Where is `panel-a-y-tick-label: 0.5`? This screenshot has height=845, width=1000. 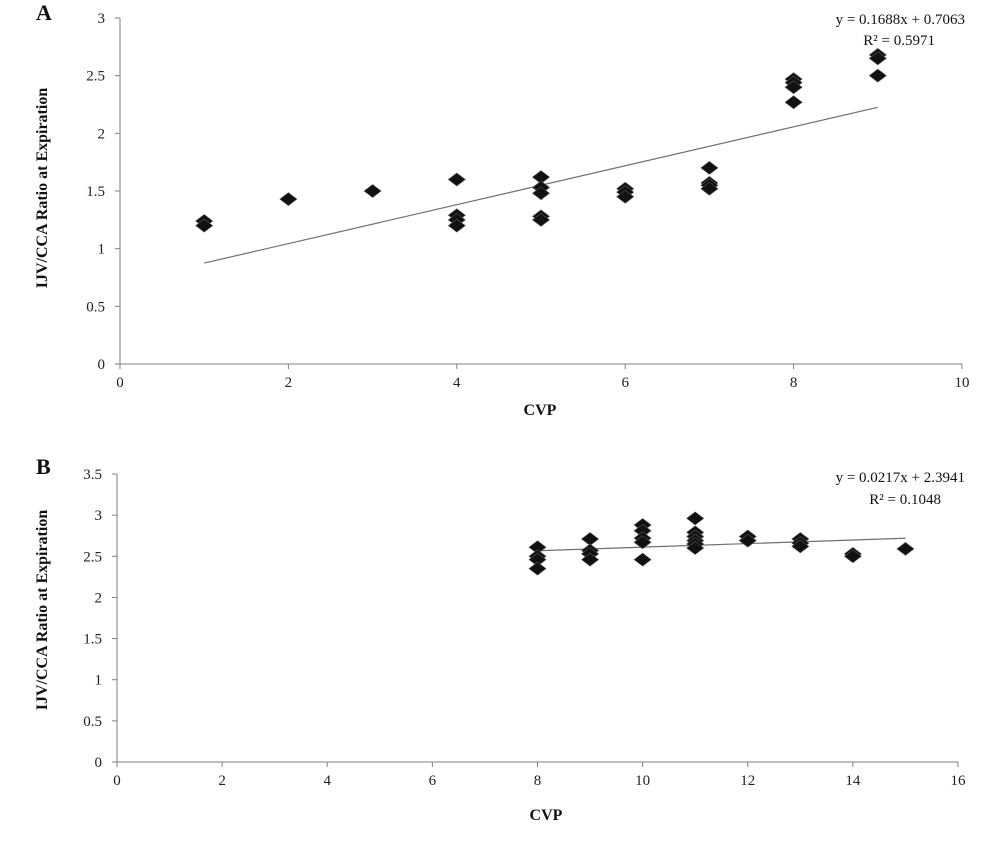
panel-a-y-tick-label: 0.5 is located at coordinates (95, 307).